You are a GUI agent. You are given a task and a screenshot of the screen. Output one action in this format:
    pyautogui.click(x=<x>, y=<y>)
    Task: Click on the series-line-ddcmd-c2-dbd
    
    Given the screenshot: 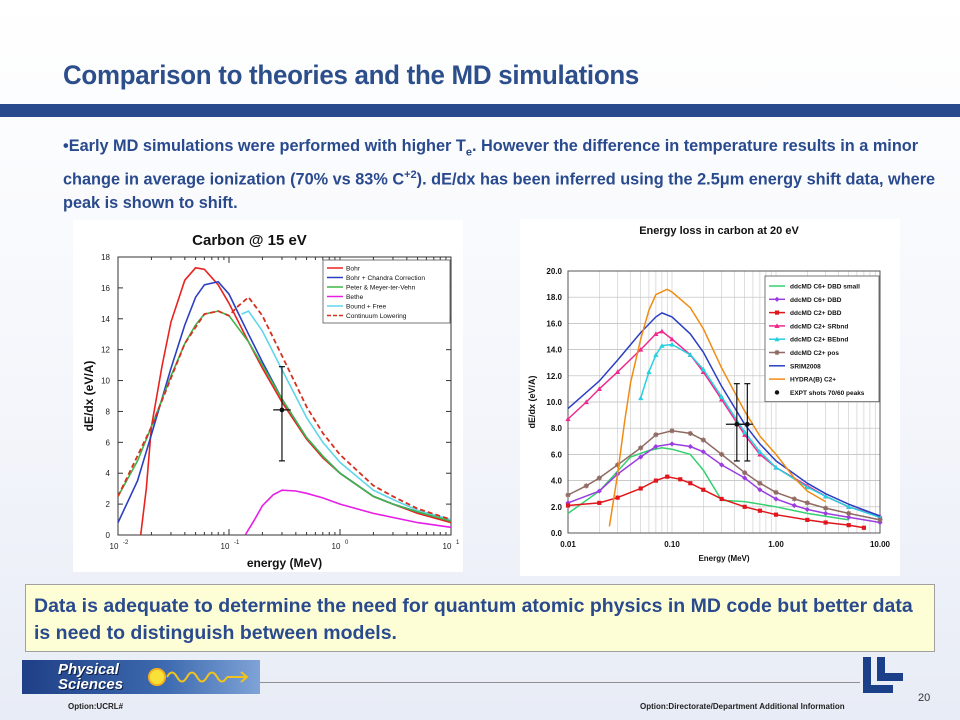 What is the action you would take?
    pyautogui.click(x=716, y=502)
    